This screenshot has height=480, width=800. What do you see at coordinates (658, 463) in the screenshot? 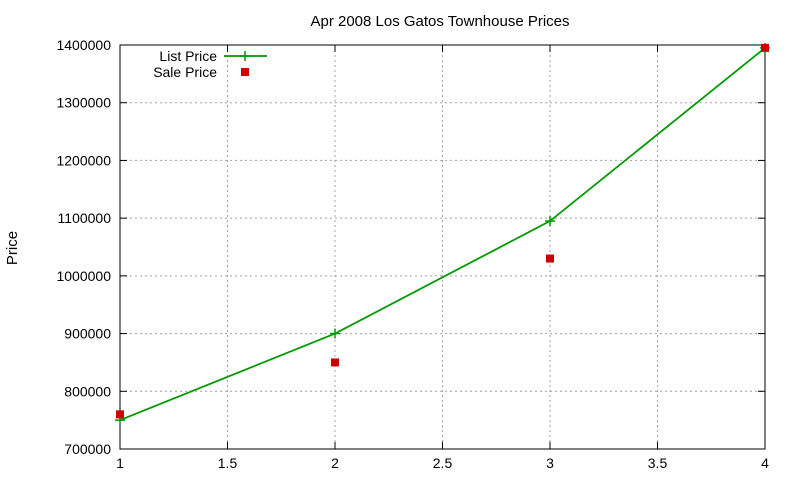
I see `x-tick-label: 3.5` at bounding box center [658, 463].